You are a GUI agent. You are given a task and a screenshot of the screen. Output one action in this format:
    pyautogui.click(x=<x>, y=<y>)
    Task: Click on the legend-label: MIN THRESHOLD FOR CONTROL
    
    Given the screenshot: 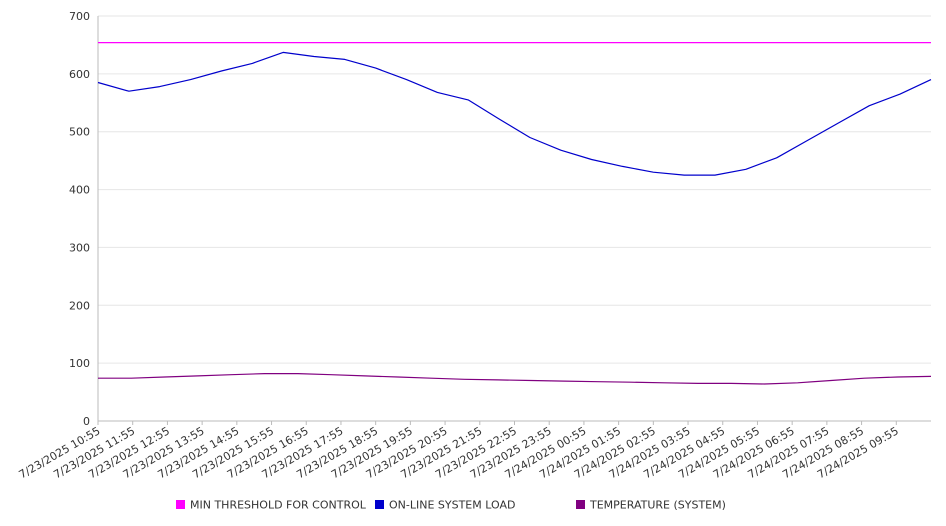 What is the action you would take?
    pyautogui.click(x=278, y=505)
    